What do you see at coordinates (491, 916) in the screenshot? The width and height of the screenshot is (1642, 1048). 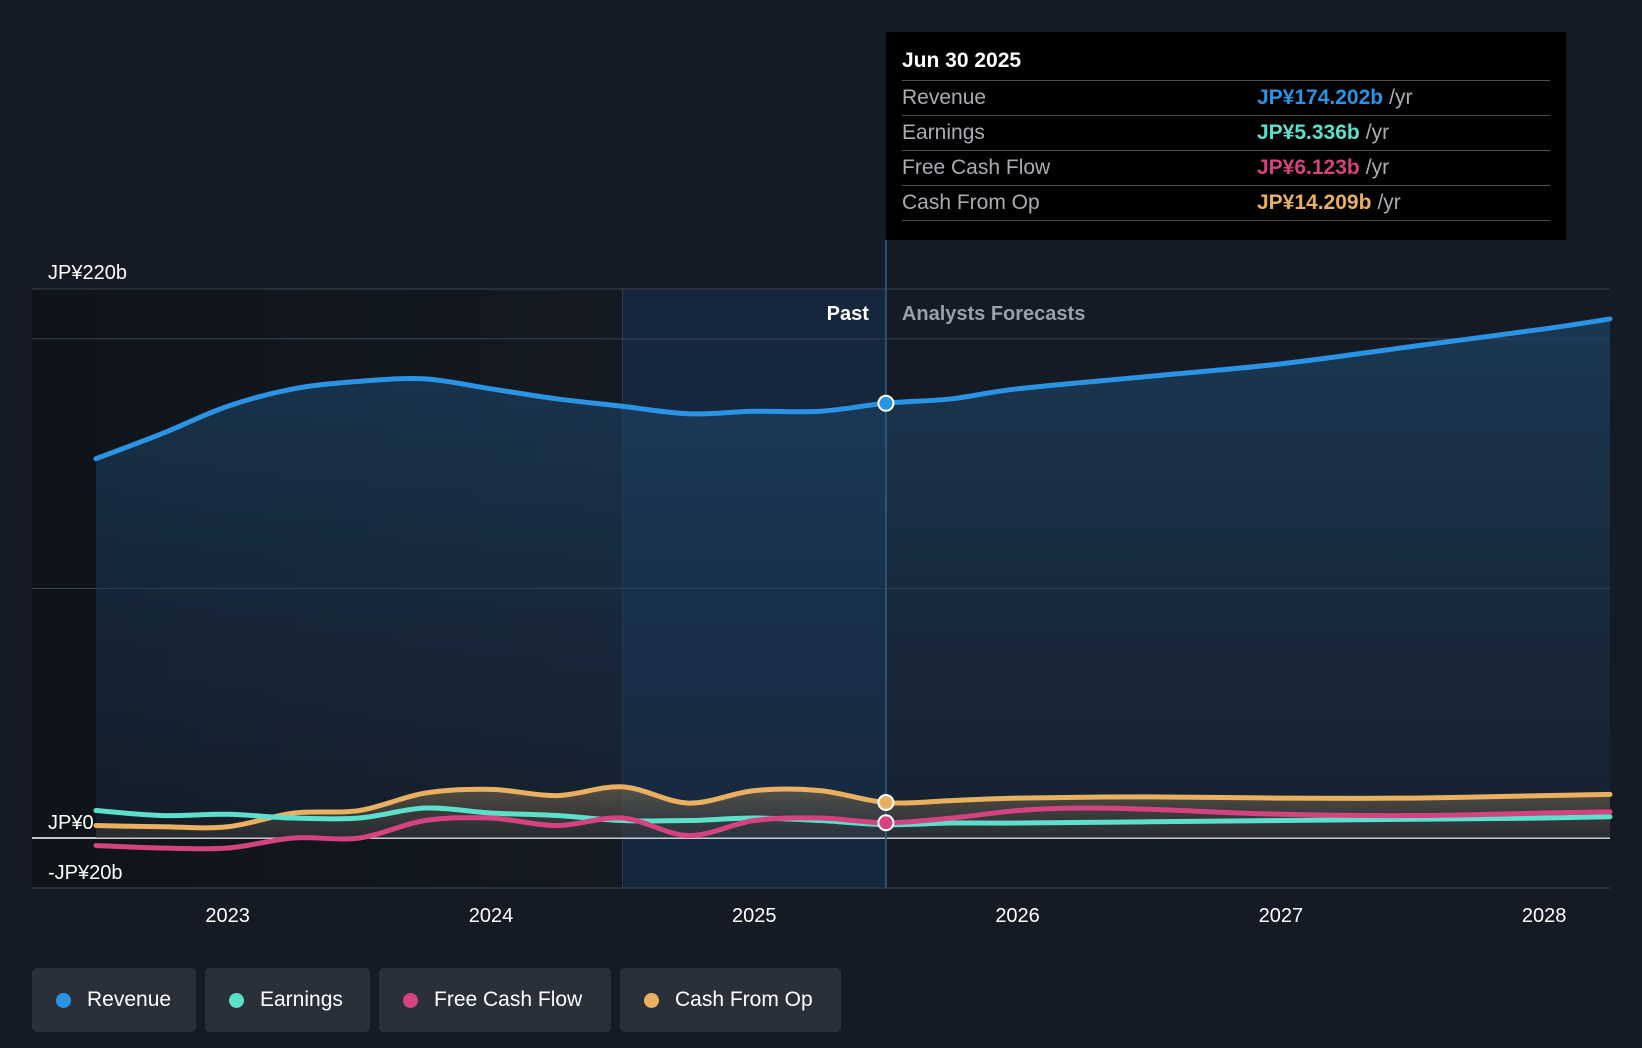 I see `x-tick-label: 2024` at bounding box center [491, 916].